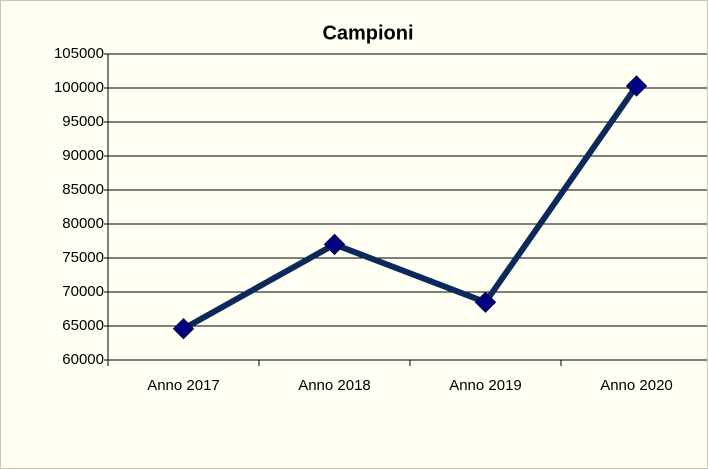 This screenshot has height=469, width=708. I want to click on y-tick-label: 90000, so click(83, 155).